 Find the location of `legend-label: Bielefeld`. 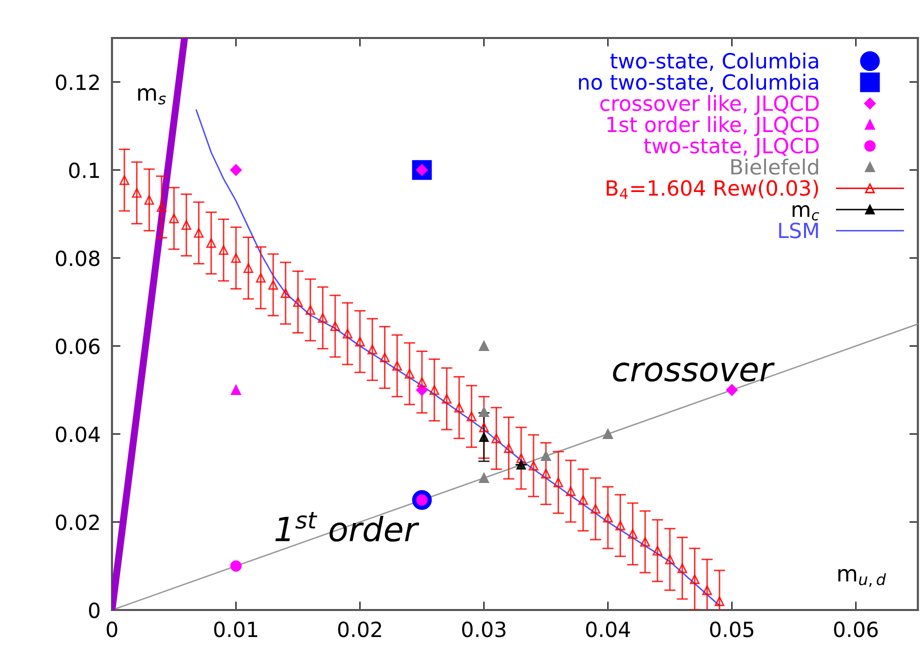

legend-label: Bielefeld is located at coordinates (774, 166).